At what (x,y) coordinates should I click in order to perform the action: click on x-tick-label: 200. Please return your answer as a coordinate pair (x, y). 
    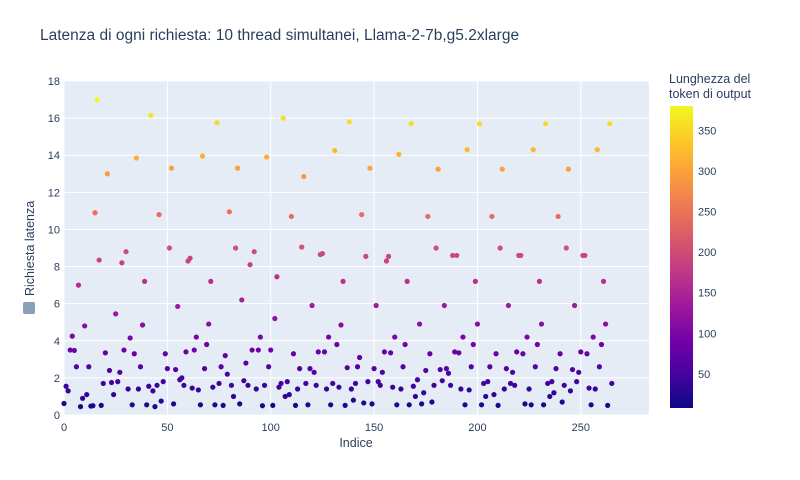
    Looking at the image, I should click on (477, 428).